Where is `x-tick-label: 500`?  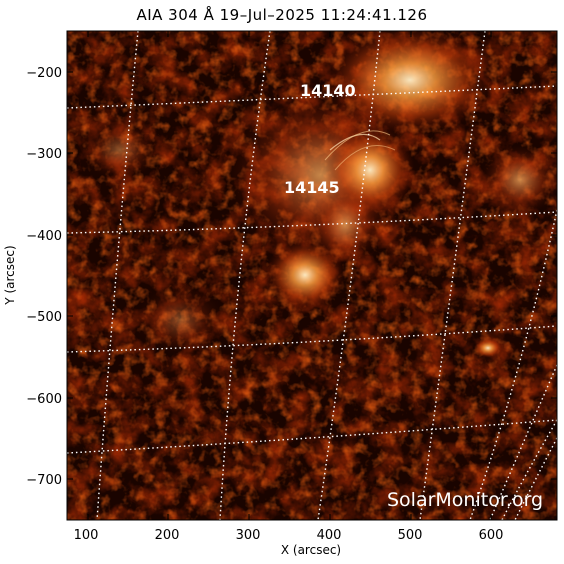
x-tick-label: 500 is located at coordinates (410, 535).